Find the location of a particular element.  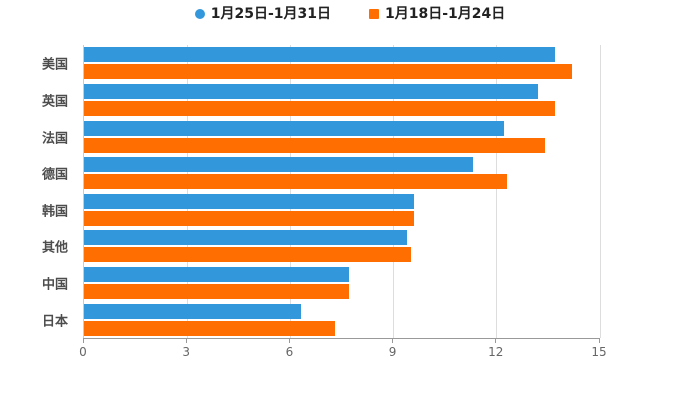

x-axis-tick-label: 12 is located at coordinates (496, 352).